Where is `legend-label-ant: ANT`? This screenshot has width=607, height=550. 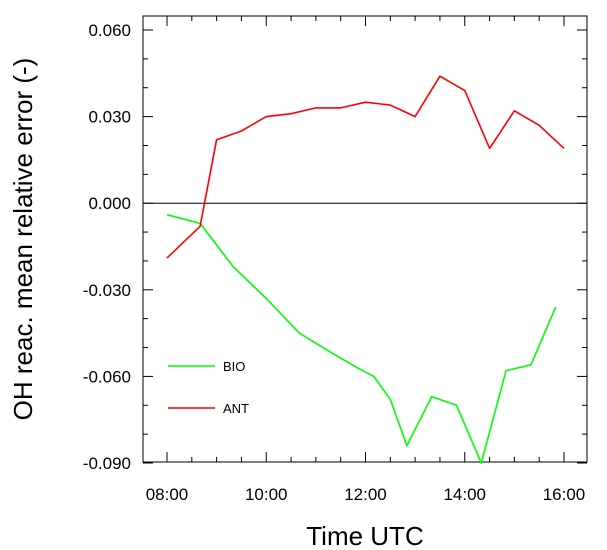
legend-label-ant: ANT is located at coordinates (236, 408).